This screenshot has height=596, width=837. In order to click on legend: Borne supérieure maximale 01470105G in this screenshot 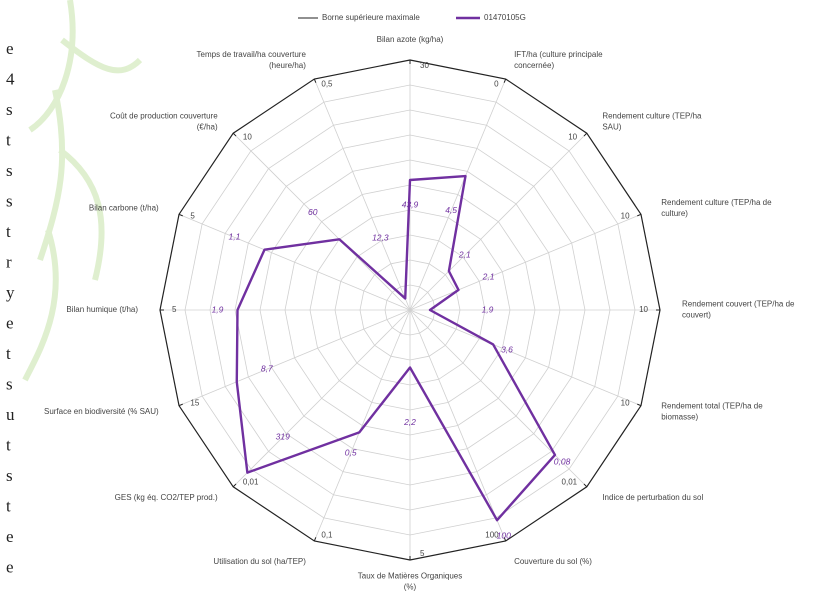, I will do `click(412, 17)`.